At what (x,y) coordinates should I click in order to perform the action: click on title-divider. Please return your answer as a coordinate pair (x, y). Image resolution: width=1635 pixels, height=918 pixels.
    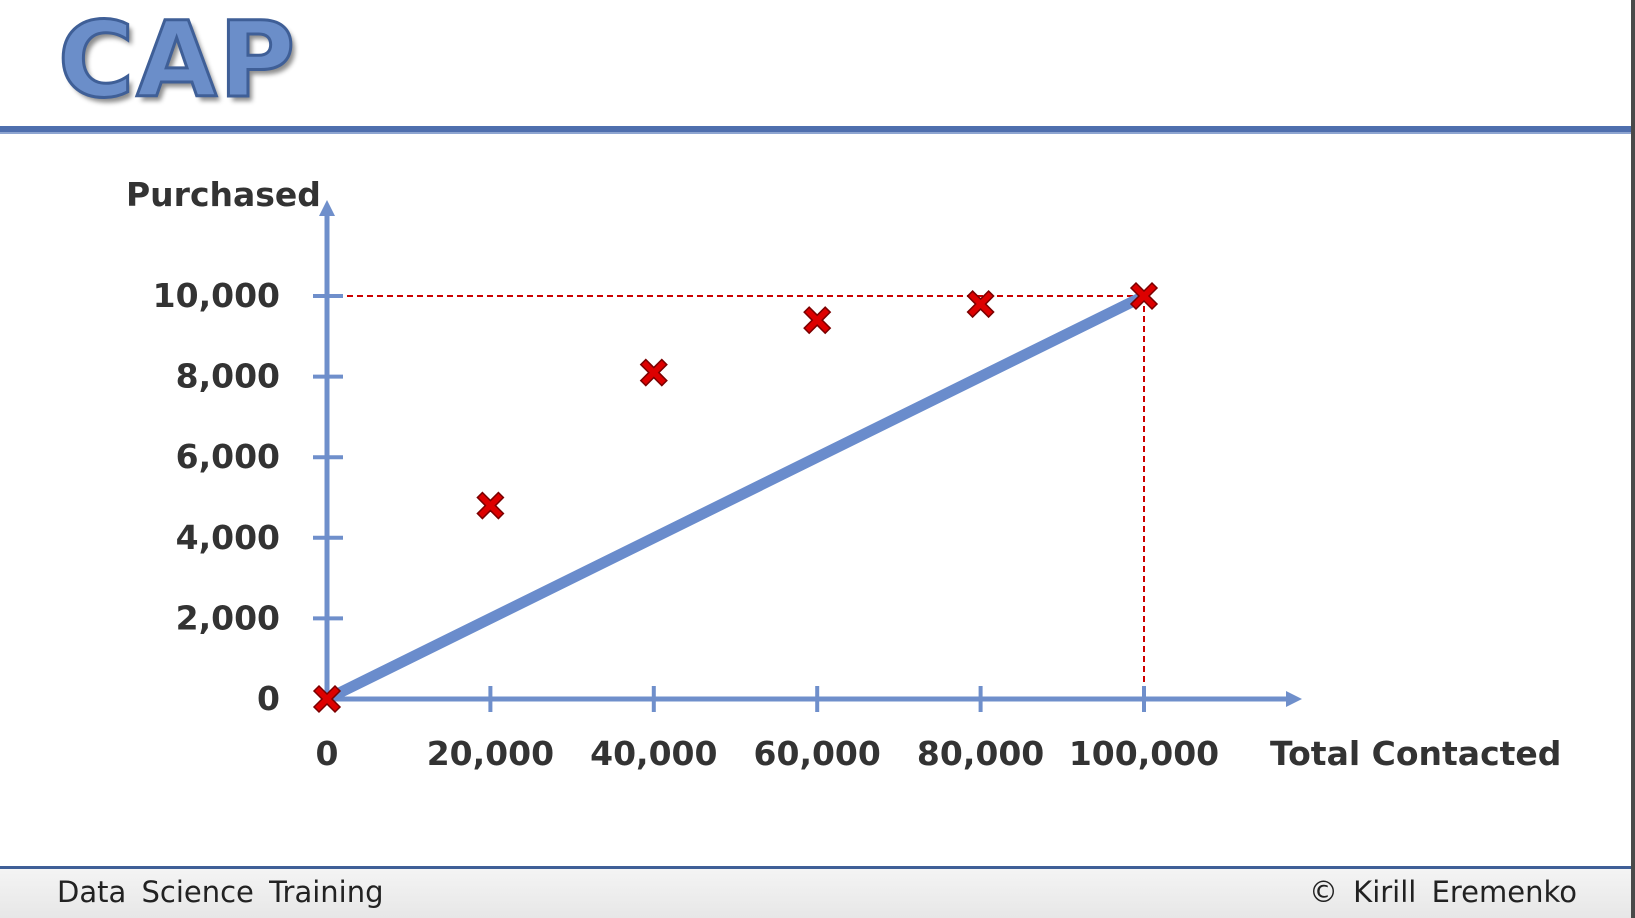
    Looking at the image, I should click on (817, 130).